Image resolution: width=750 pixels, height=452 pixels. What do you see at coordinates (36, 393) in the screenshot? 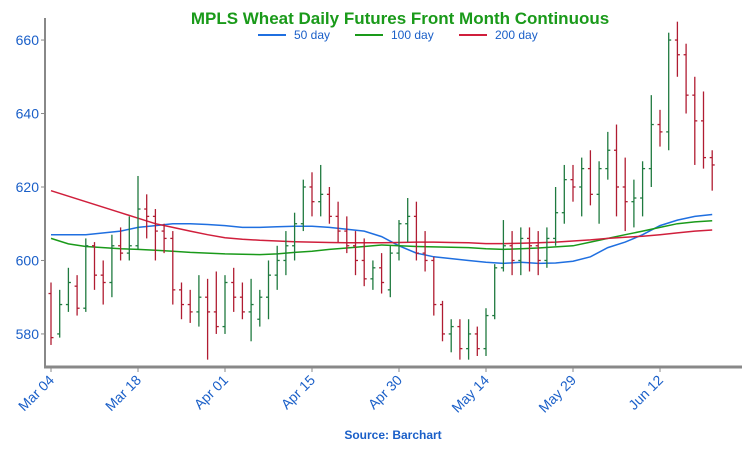
I see `x-tick-label: Mar 04` at bounding box center [36, 393].